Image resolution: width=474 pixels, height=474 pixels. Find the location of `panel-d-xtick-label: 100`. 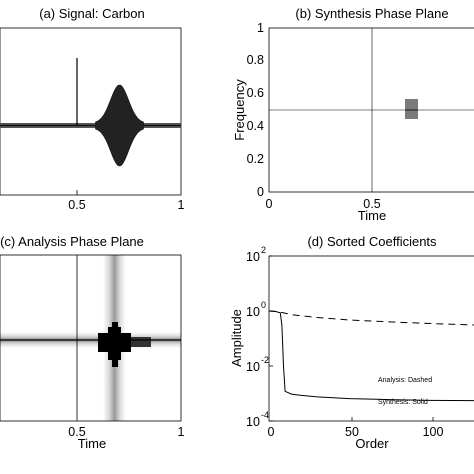

panel-d-xtick-label: 100 is located at coordinates (433, 432).